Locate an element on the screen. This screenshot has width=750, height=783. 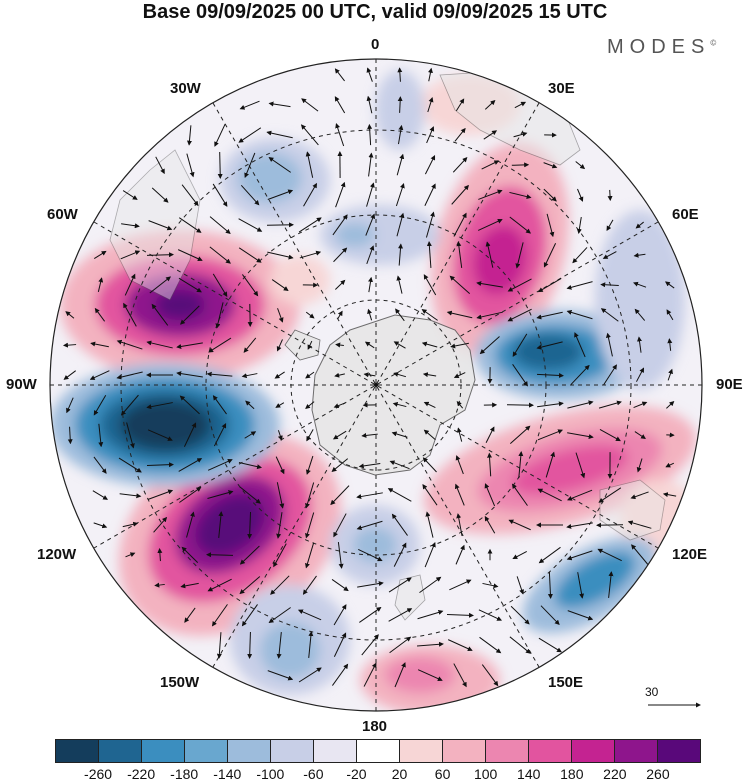
label-lon-150w: 150W is located at coordinates (180, 682).